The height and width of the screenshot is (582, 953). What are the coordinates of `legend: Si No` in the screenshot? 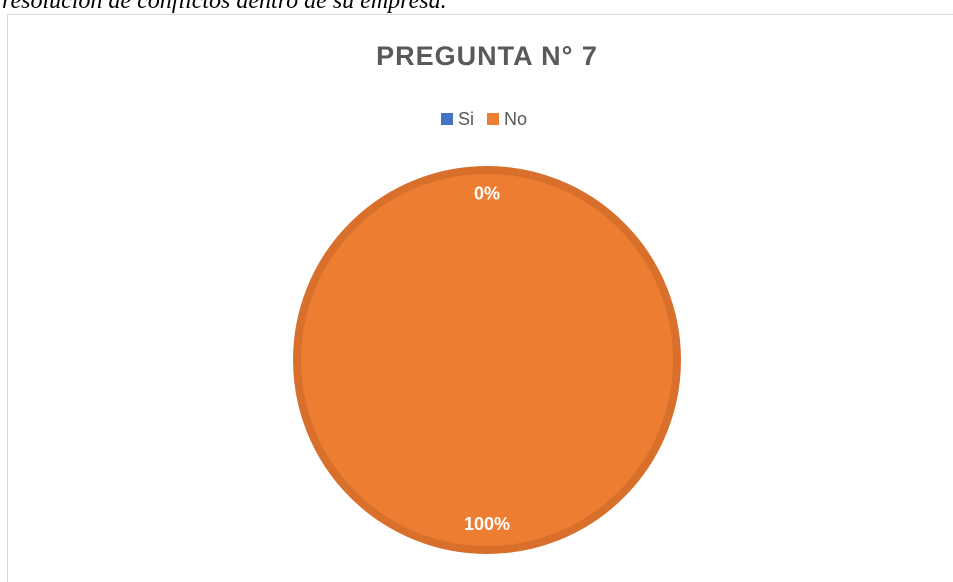 It's located at (484, 119).